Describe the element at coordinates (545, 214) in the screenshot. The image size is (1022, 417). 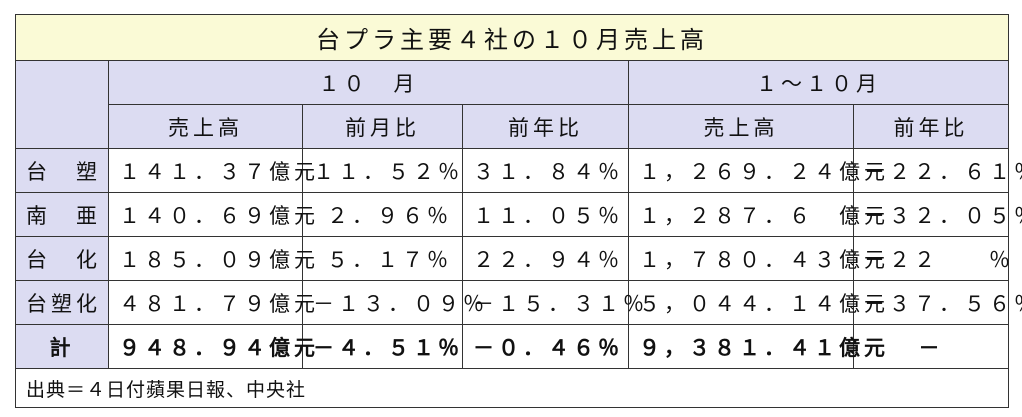
I see `table-cell: １１．０５％` at that location.